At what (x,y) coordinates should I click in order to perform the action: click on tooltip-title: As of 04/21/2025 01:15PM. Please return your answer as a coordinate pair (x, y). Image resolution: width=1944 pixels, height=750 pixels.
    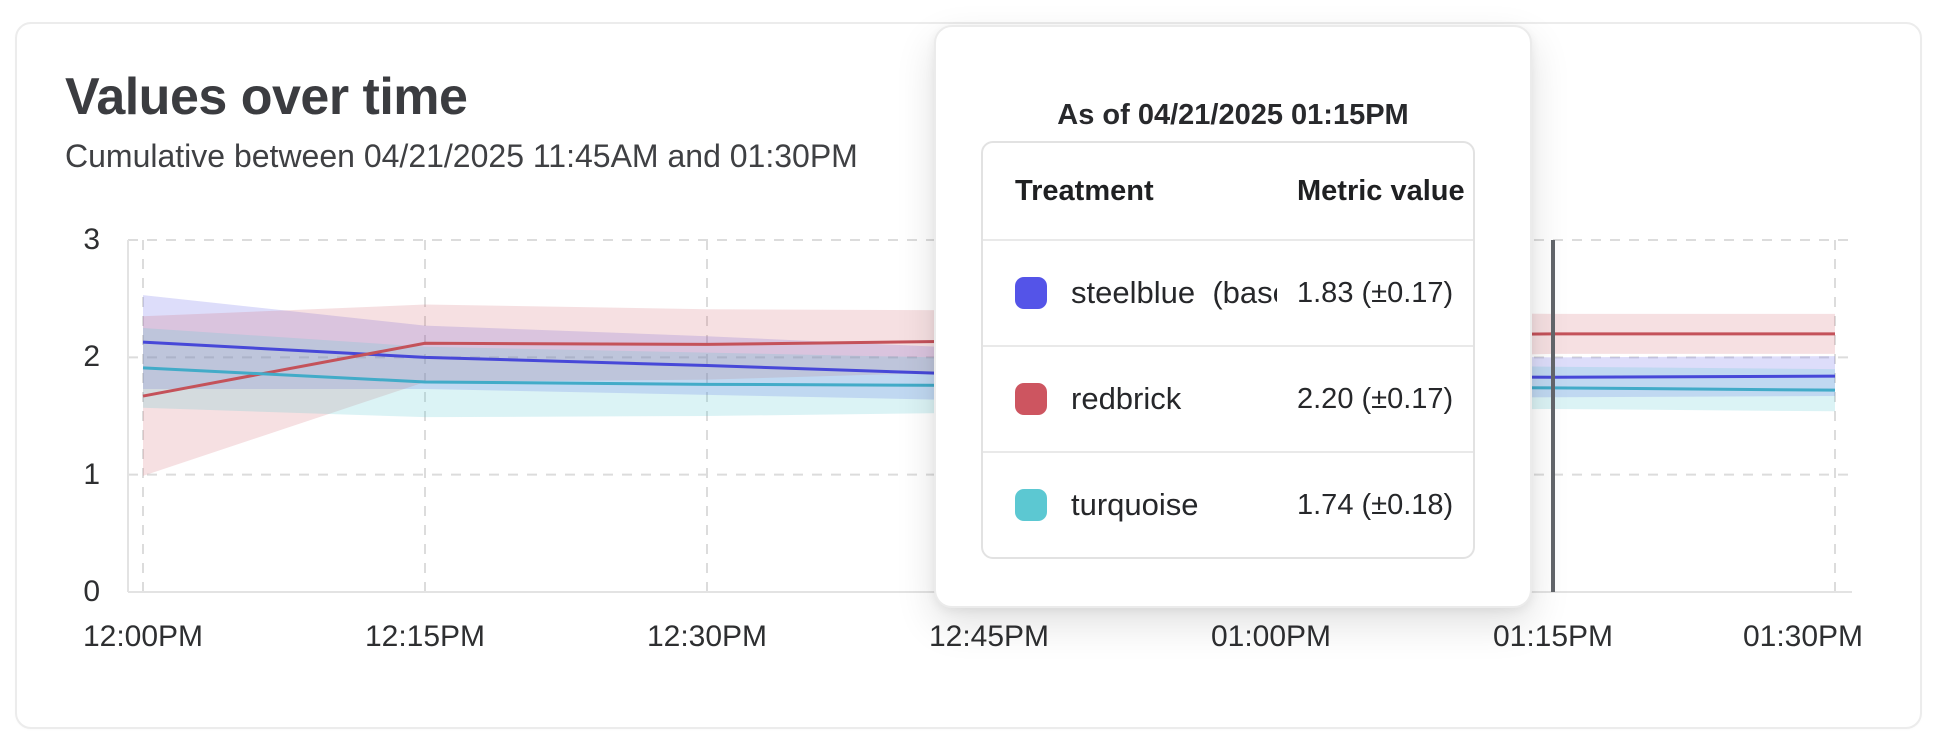
    Looking at the image, I should click on (1233, 115).